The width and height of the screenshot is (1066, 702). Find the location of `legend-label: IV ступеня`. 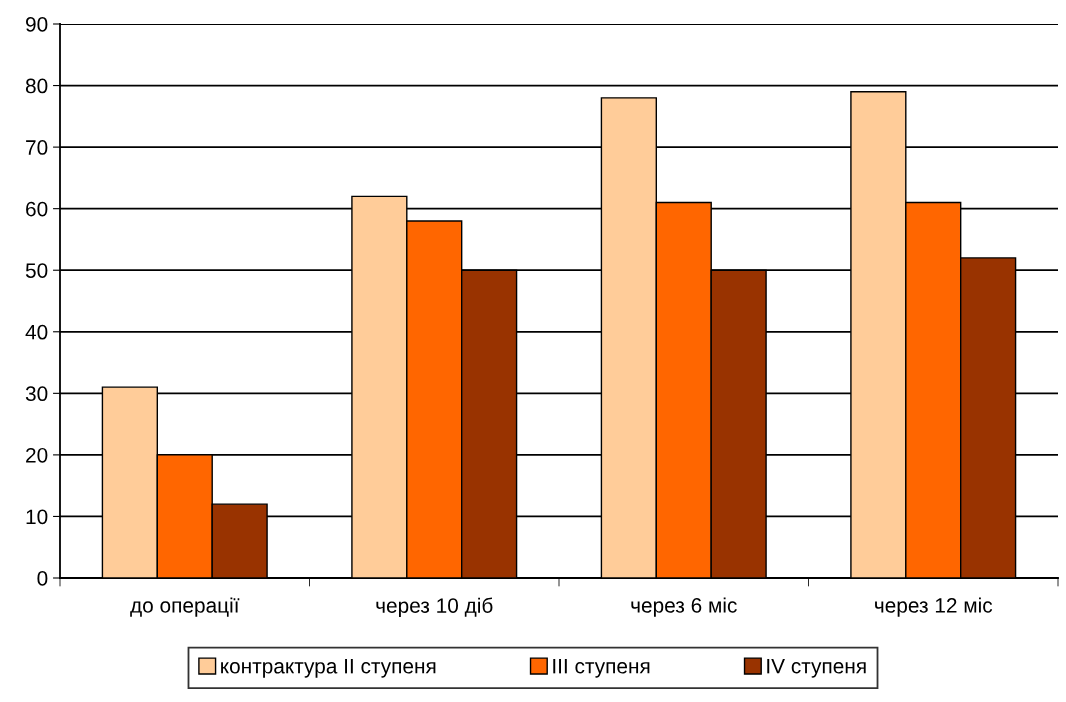

legend-label: IV ступеня is located at coordinates (816, 668).